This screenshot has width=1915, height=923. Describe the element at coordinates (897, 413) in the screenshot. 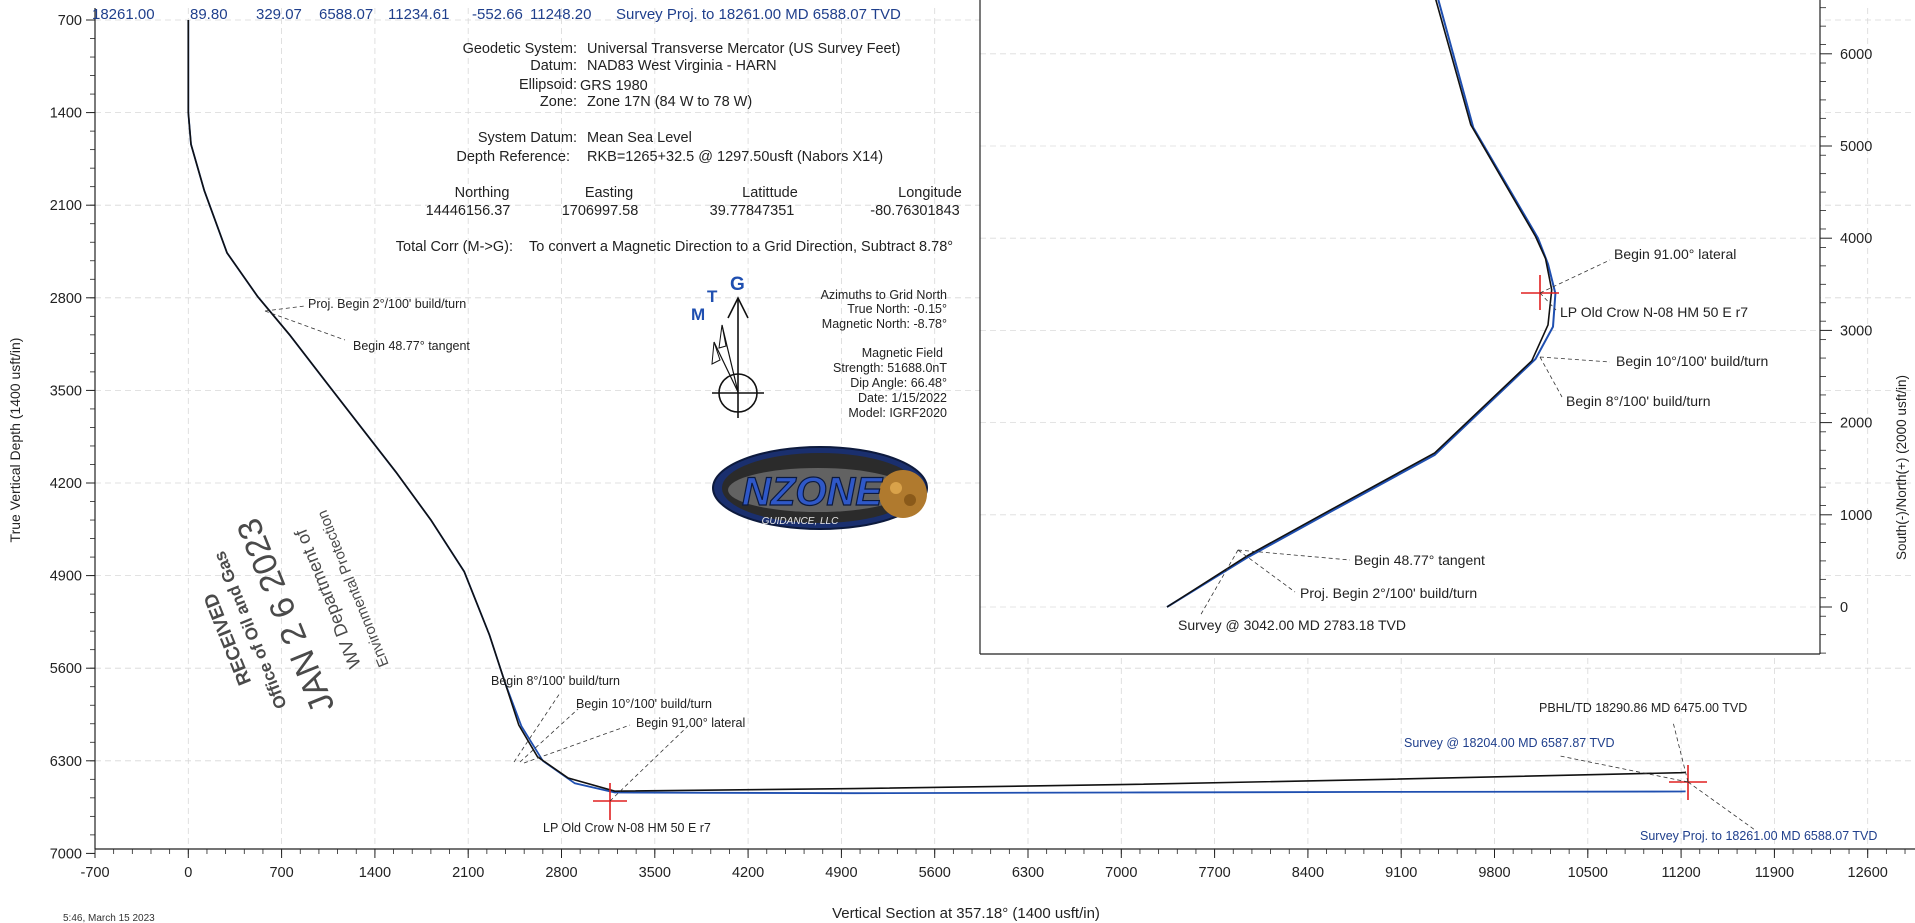

I see `magnetic-line: Model: IGRF2020` at that location.